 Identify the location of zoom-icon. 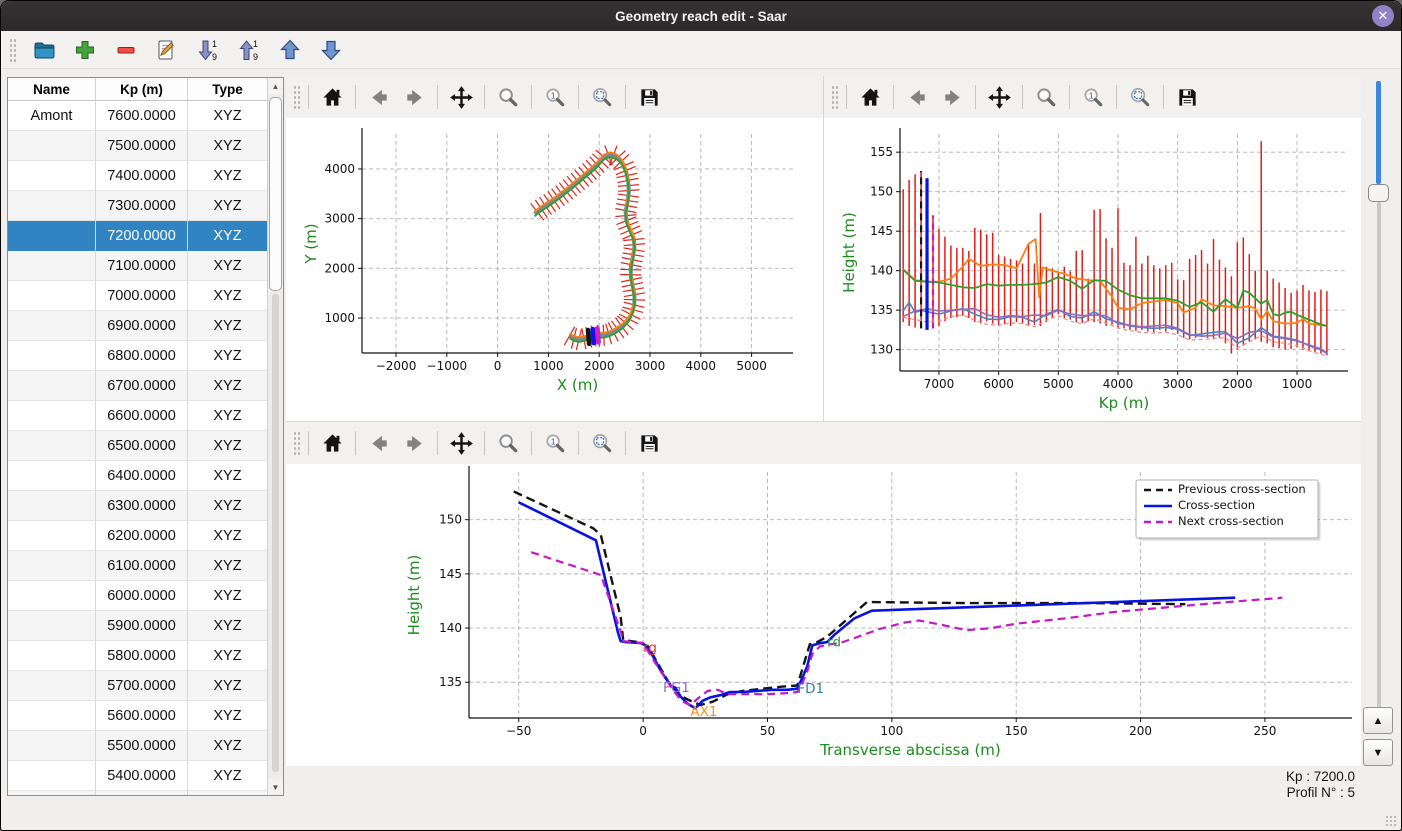
(1046, 97).